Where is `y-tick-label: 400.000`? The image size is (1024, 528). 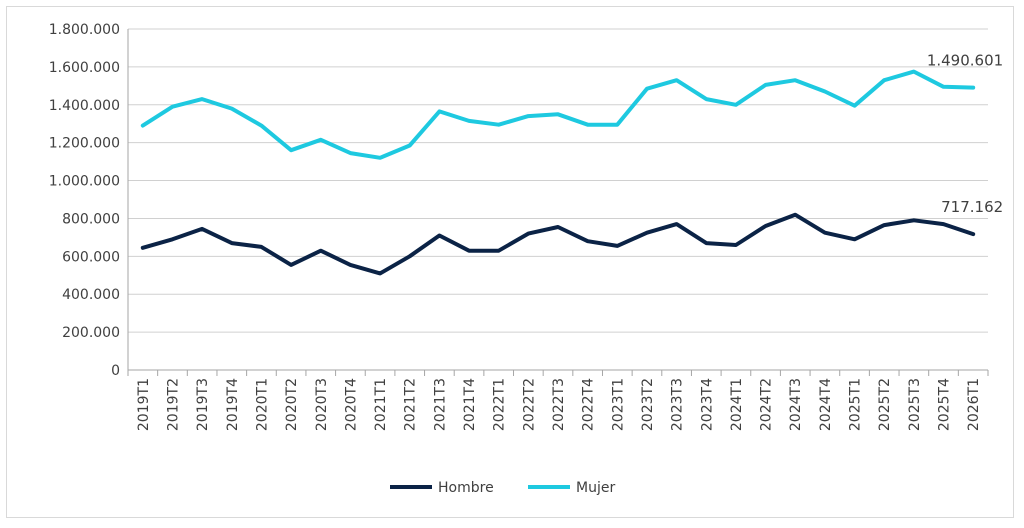
y-tick-label: 400.000 is located at coordinates (91, 295).